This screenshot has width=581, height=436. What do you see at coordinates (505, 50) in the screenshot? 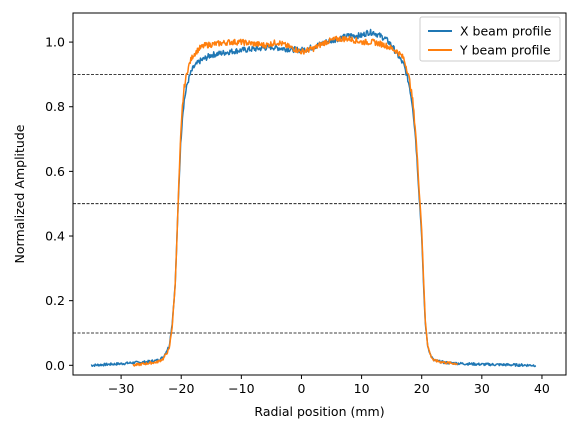
I see `legend-label-y-beam: Y beam profile` at bounding box center [505, 50].